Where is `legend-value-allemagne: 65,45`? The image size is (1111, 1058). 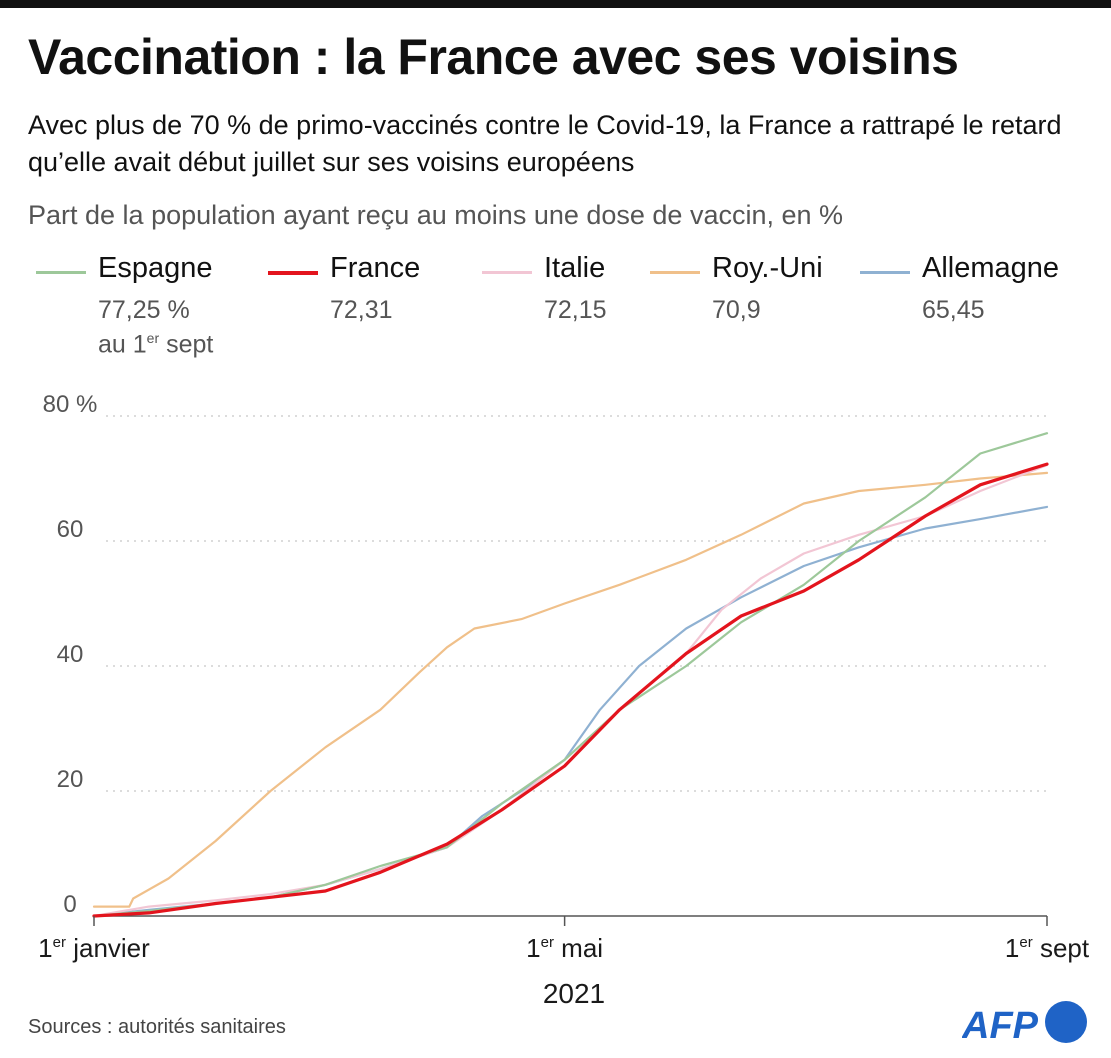
legend-value-allemagne: 65,45 is located at coordinates (953, 310).